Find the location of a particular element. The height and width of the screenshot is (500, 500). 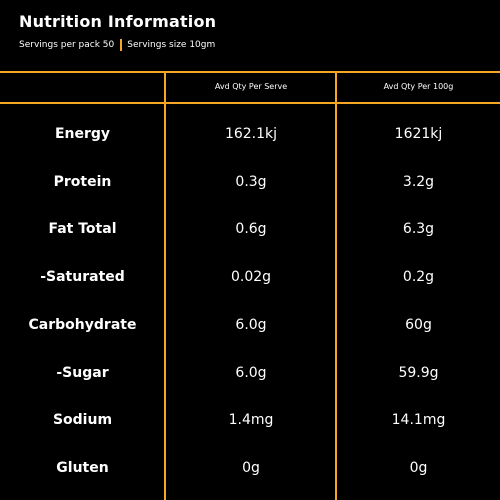

table-top-rule is located at coordinates (250, 72).